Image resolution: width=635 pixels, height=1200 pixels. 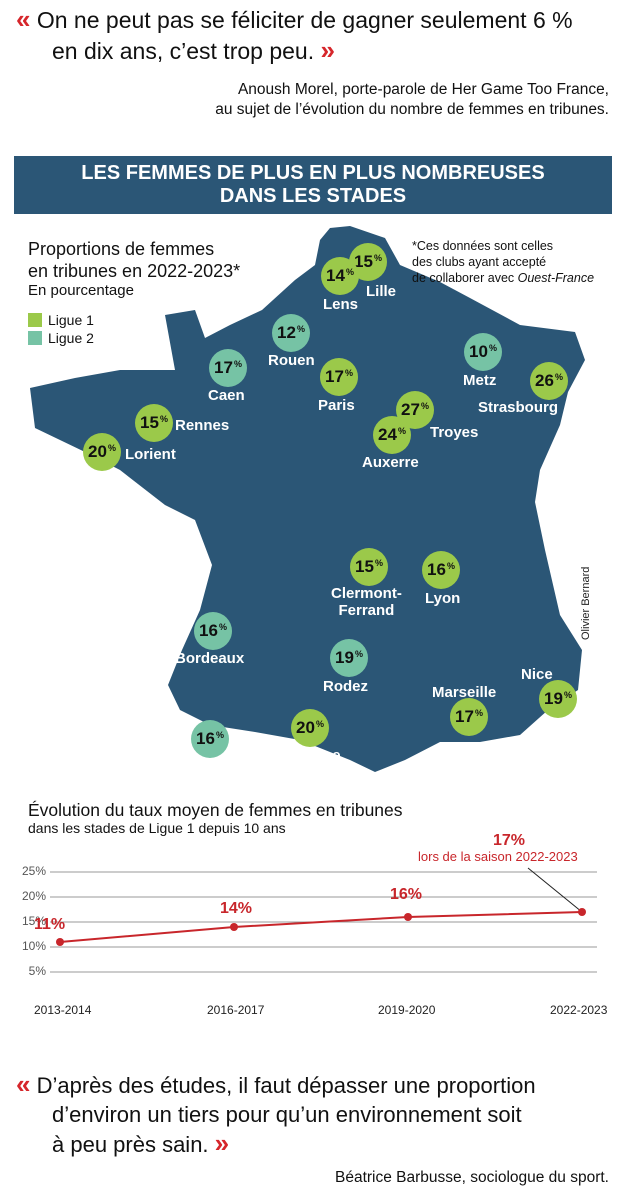 I want to click on city-bubble-clermont-ferrand: 15%, so click(x=369, y=567).